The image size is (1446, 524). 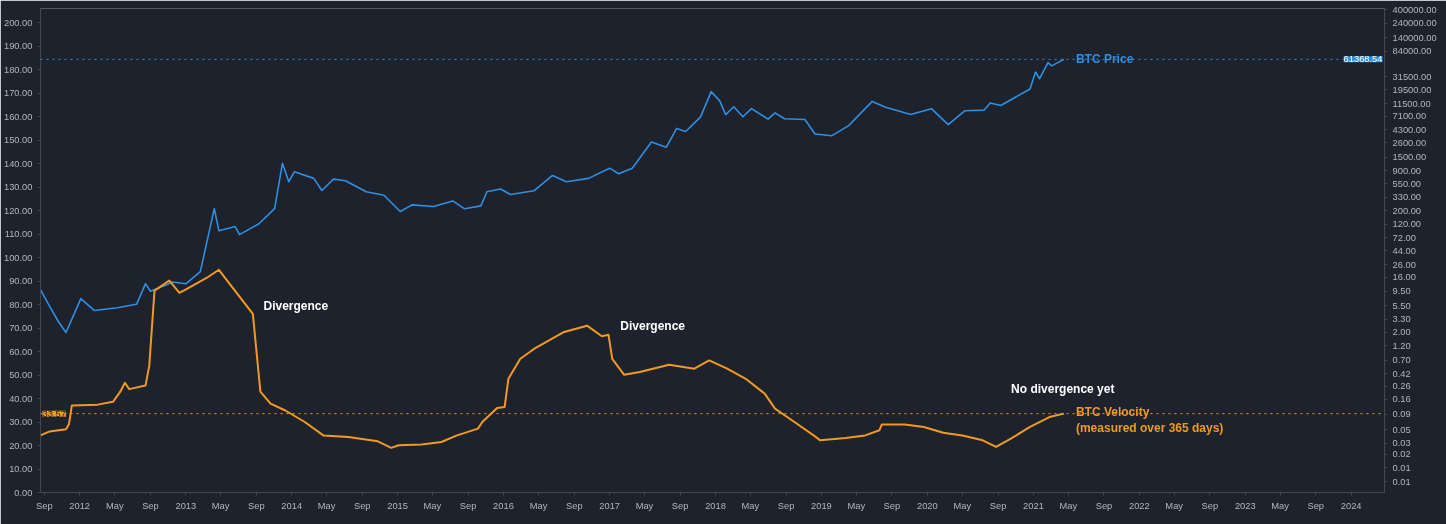 What do you see at coordinates (1411, 103) in the screenshot?
I see `y2-tick-label: 11500.00` at bounding box center [1411, 103].